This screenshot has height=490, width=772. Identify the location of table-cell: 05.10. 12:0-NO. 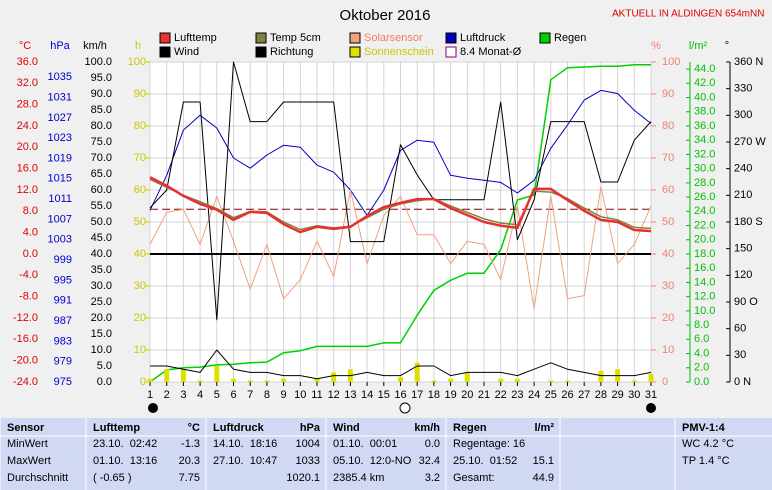
(372, 461).